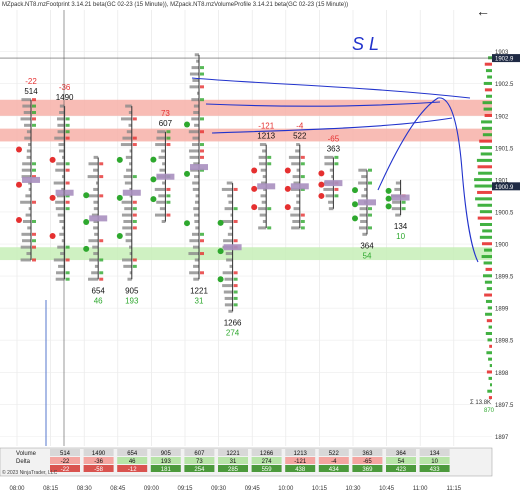 This screenshot has height=496, width=520. I want to click on back-arrow-icon: ←, so click(483, 11).